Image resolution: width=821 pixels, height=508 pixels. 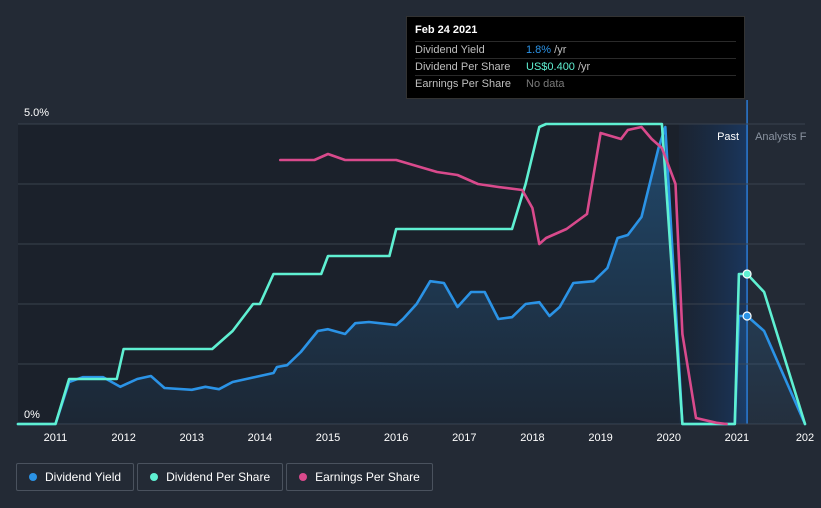 What do you see at coordinates (367, 477) in the screenshot?
I see `legend-label: Earnings Per Share` at bounding box center [367, 477].